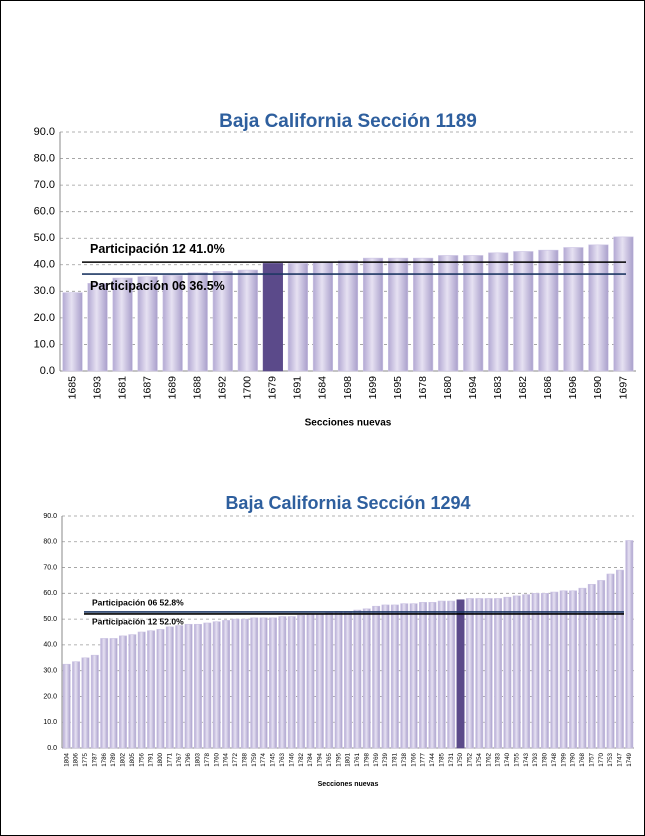  Describe the element at coordinates (488, 759) in the screenshot. I see `x-tick-label: 1762` at that location.